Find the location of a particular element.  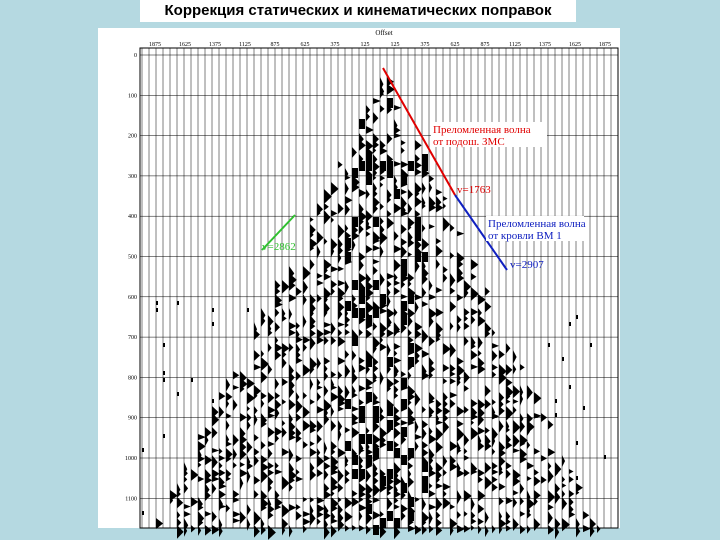

time-label: 300 is located at coordinates (132, 177).